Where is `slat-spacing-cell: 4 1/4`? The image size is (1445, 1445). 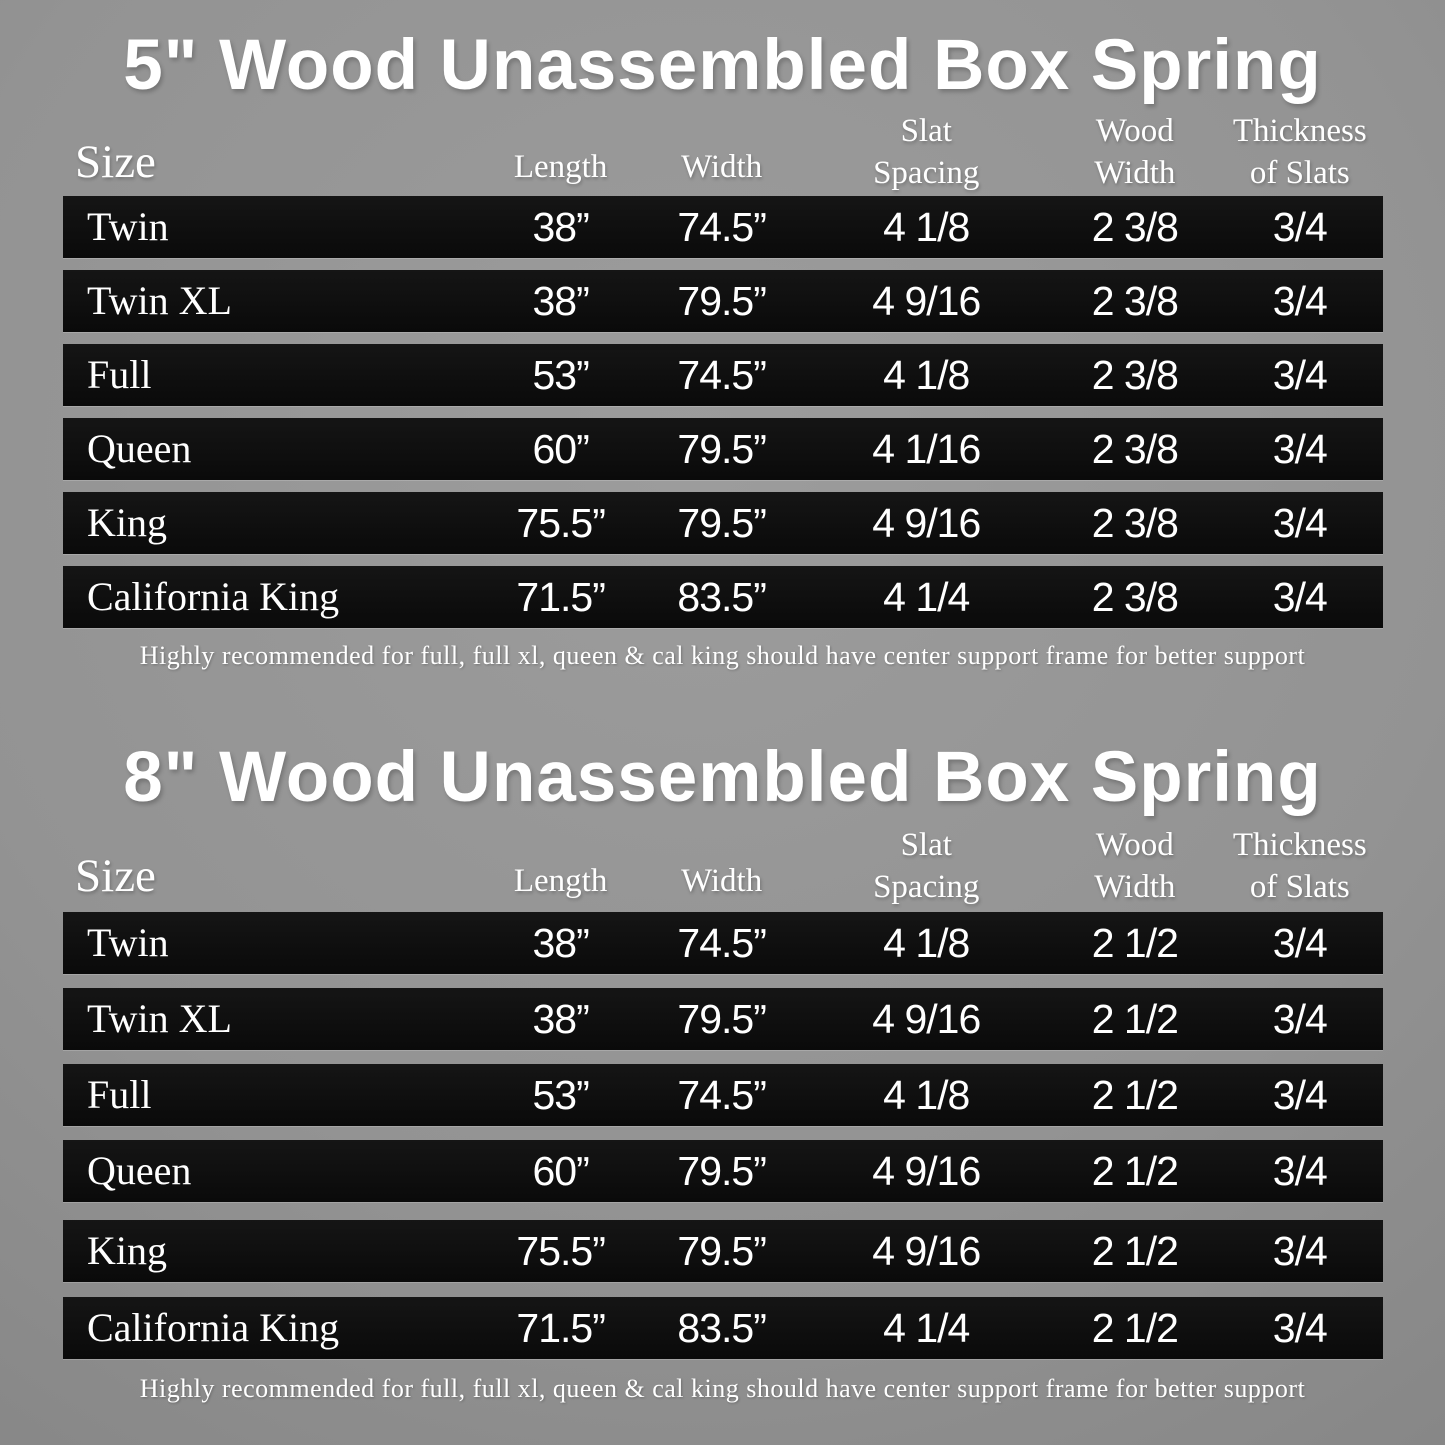
slat-spacing-cell: 4 1/4 is located at coordinates (926, 1327).